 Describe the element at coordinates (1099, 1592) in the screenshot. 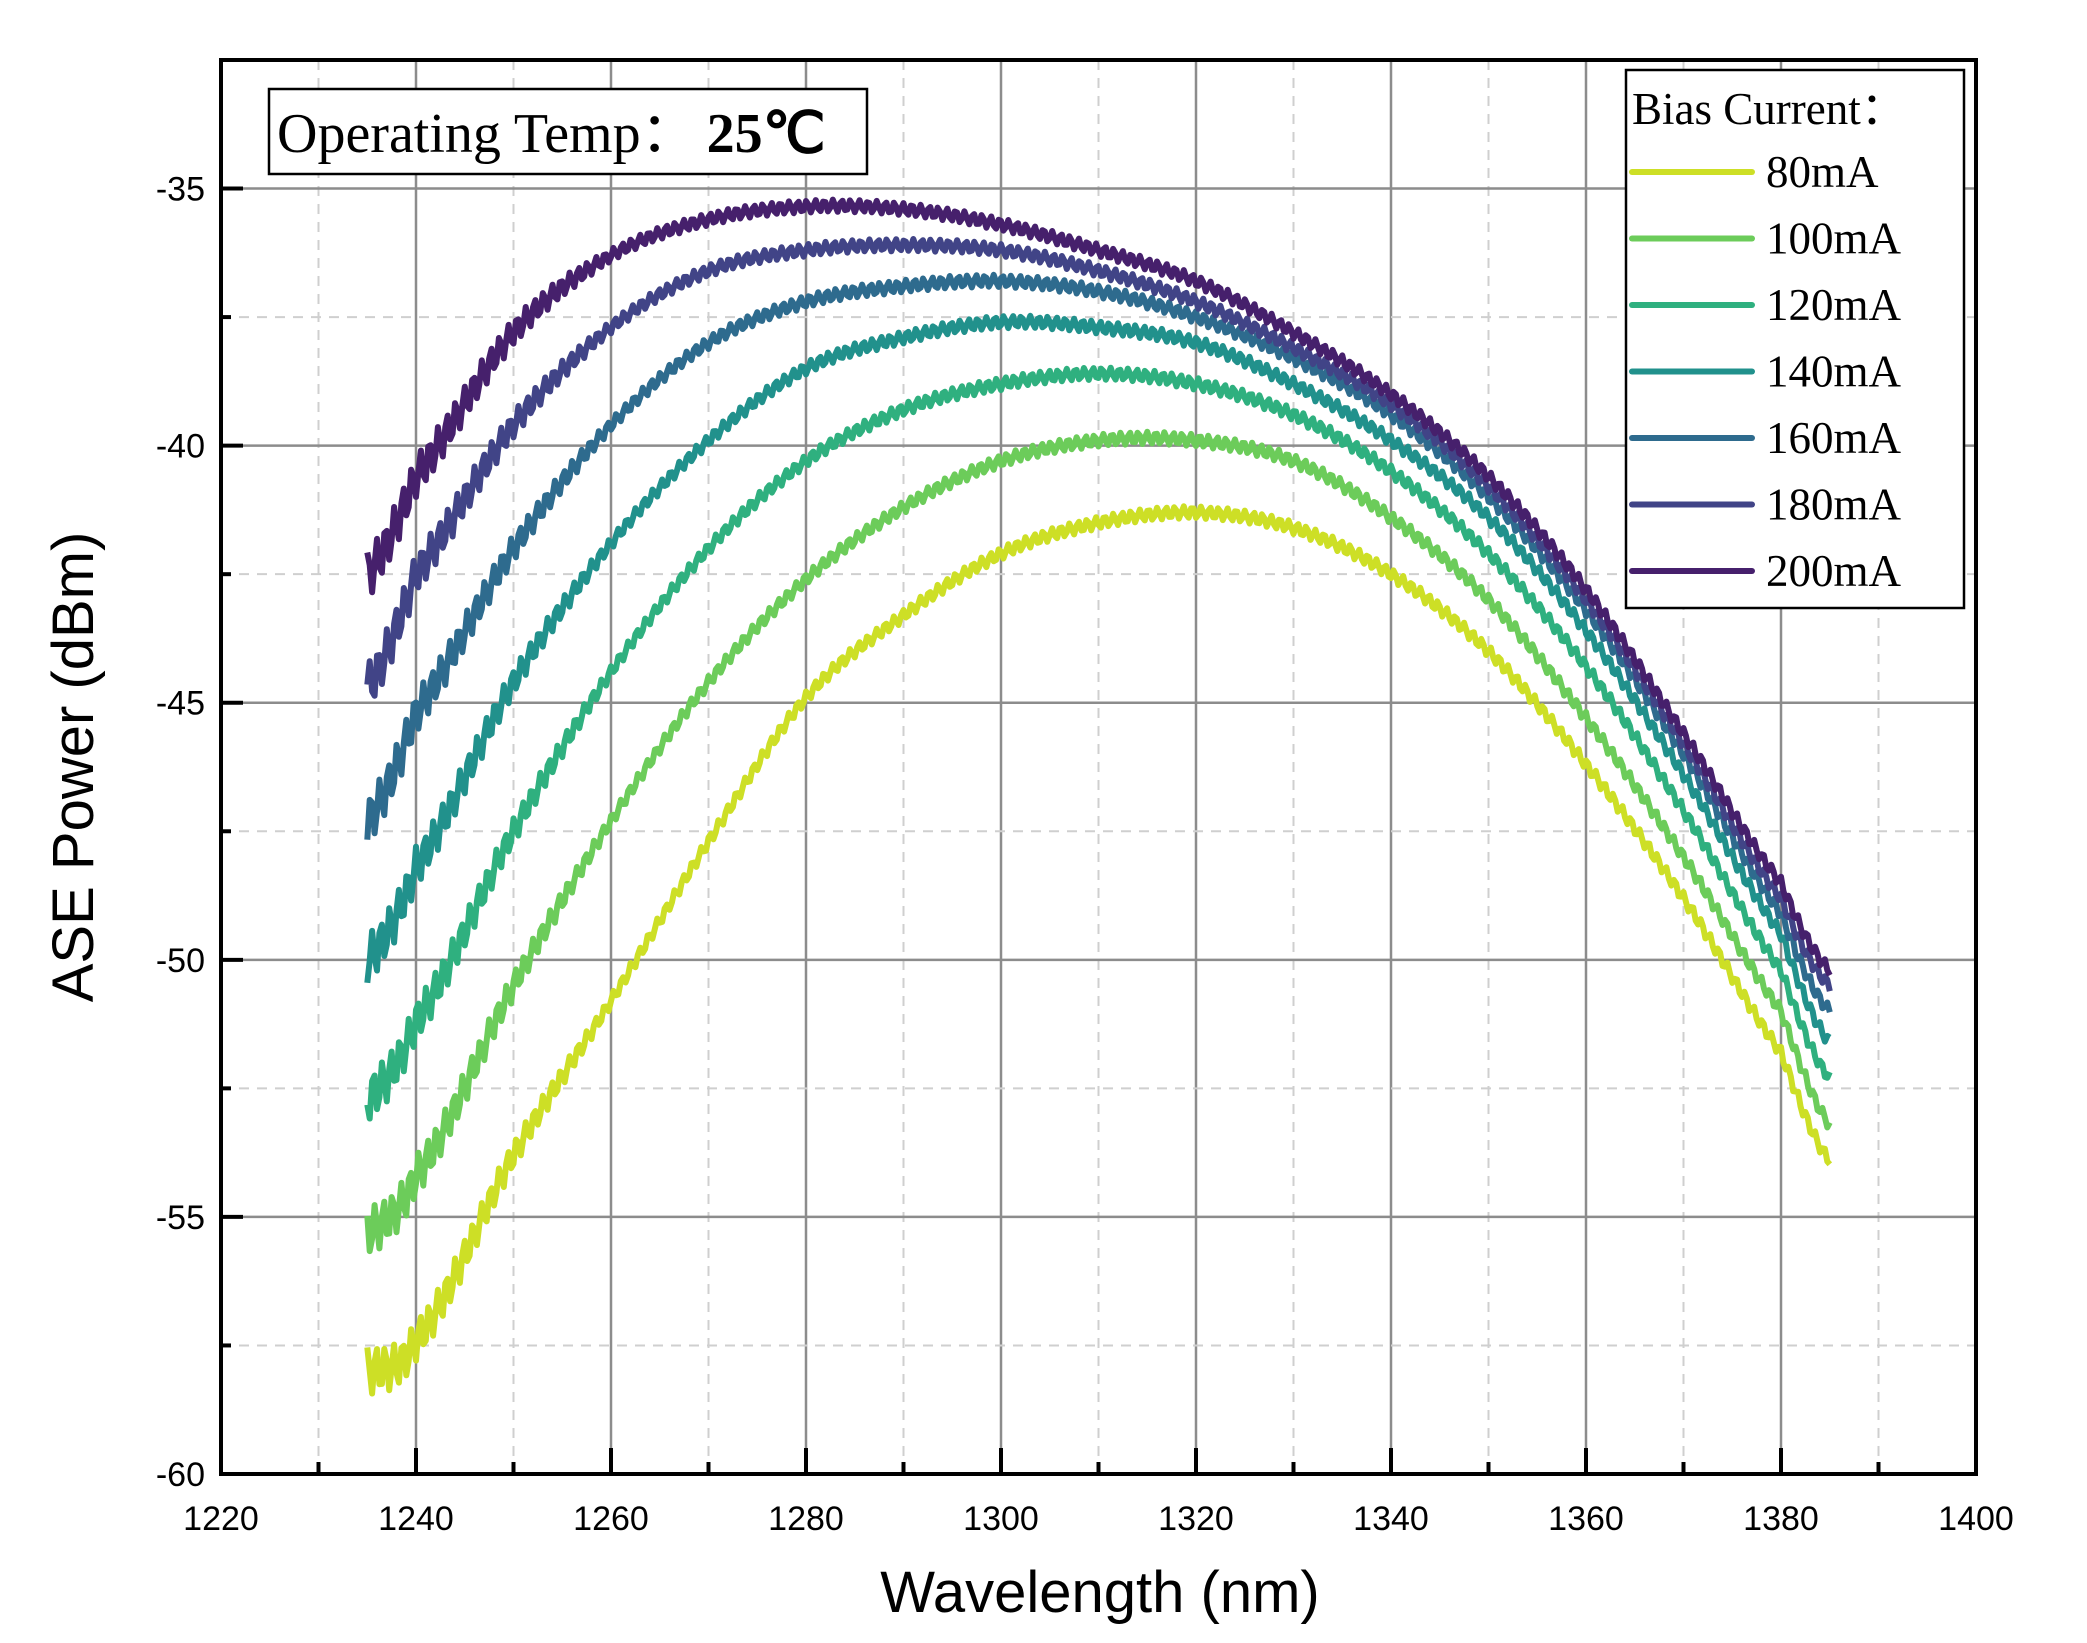

I see `x-axis-title: Wavelength (nm)` at that location.